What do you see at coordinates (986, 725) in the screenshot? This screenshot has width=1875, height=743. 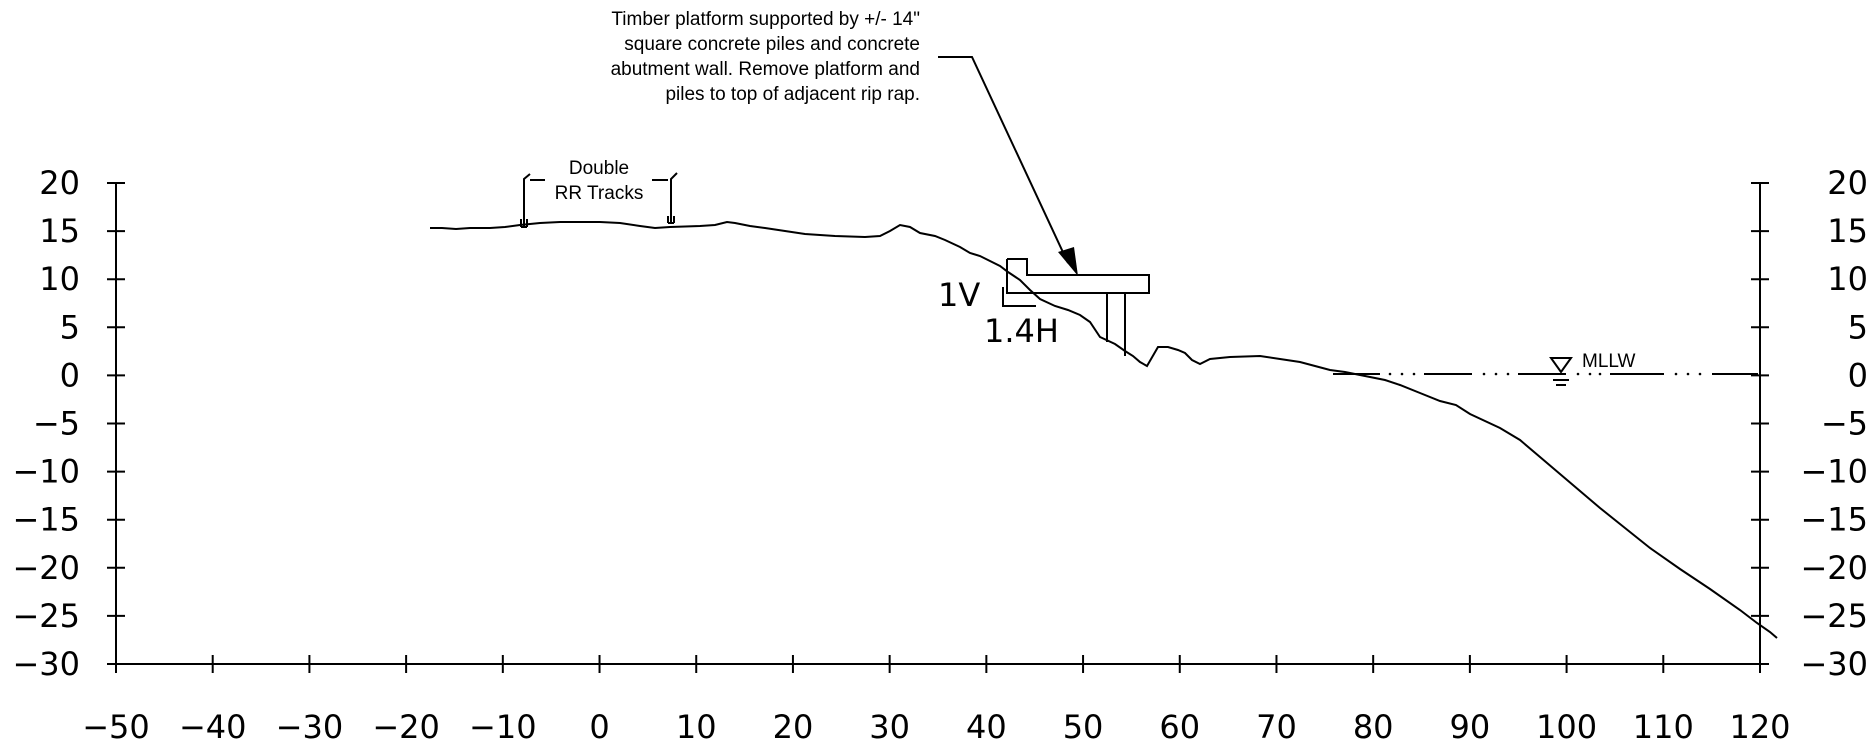 I see `x-tick-label: 40` at bounding box center [986, 725].